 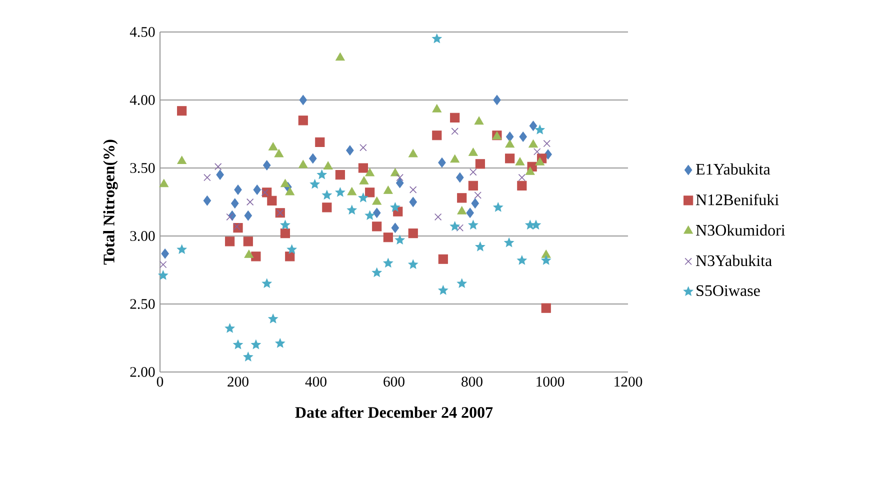 I want to click on x-tick-label: 1200, so click(x=628, y=381).